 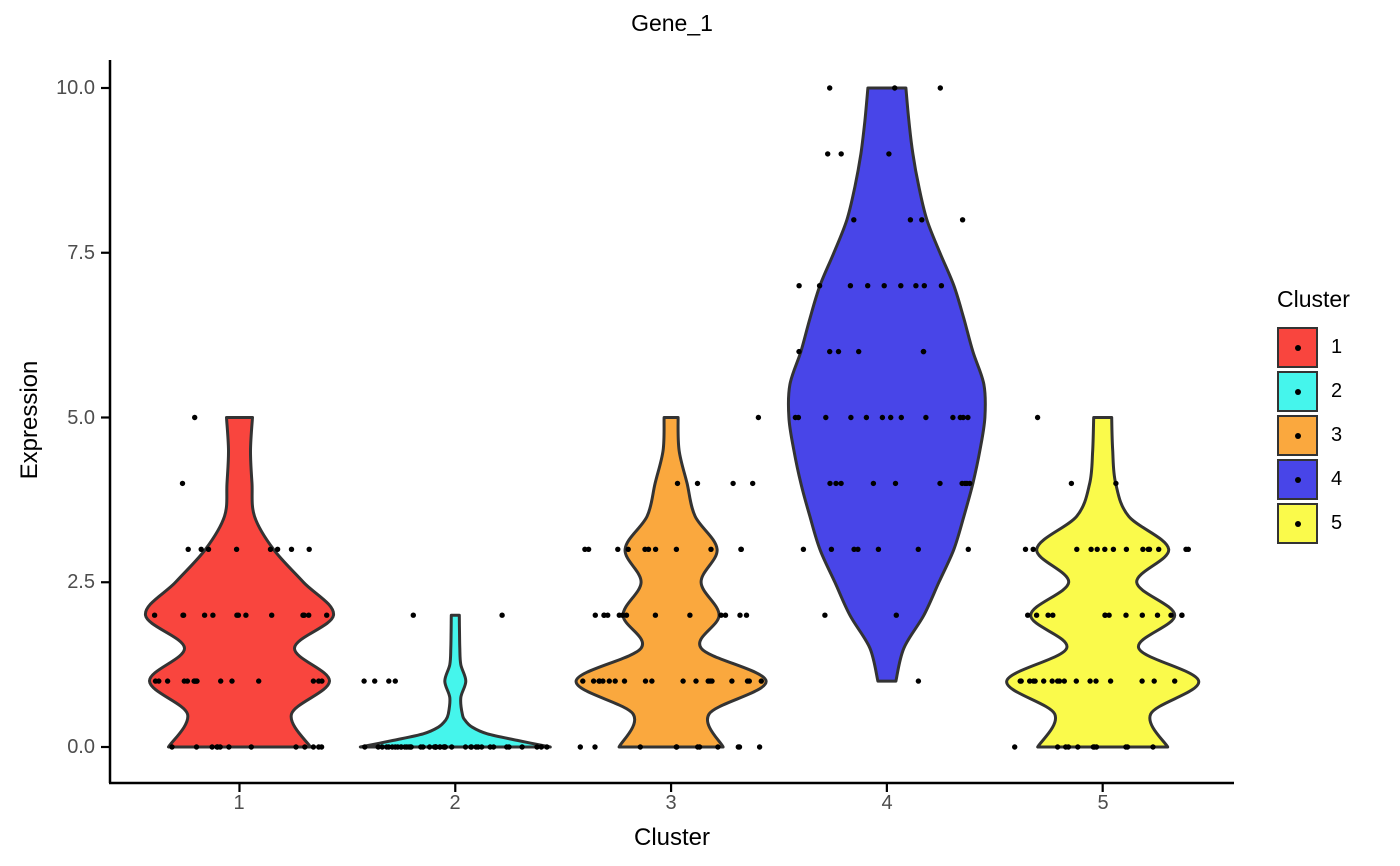 What do you see at coordinates (887, 803) in the screenshot?
I see `x-tick-label-4: 4` at bounding box center [887, 803].